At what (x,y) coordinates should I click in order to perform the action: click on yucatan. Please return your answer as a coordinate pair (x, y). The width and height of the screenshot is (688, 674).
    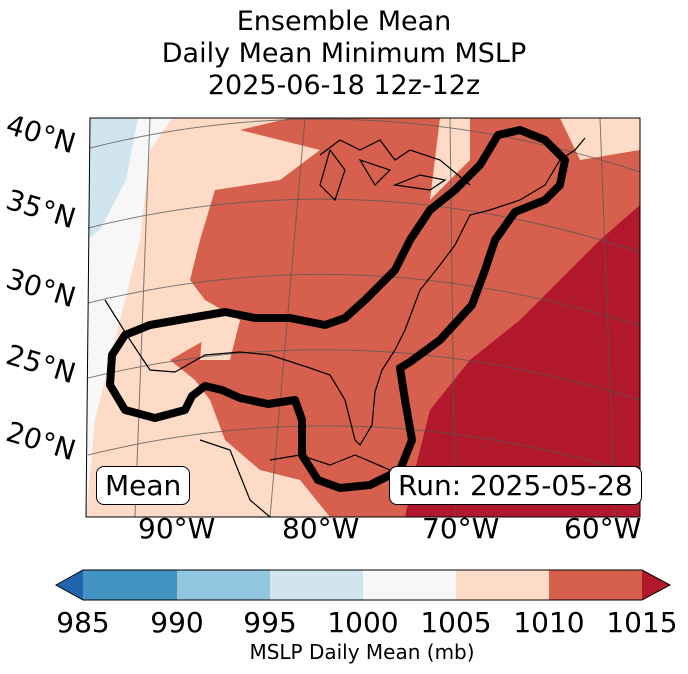
    Looking at the image, I should click on (235, 478).